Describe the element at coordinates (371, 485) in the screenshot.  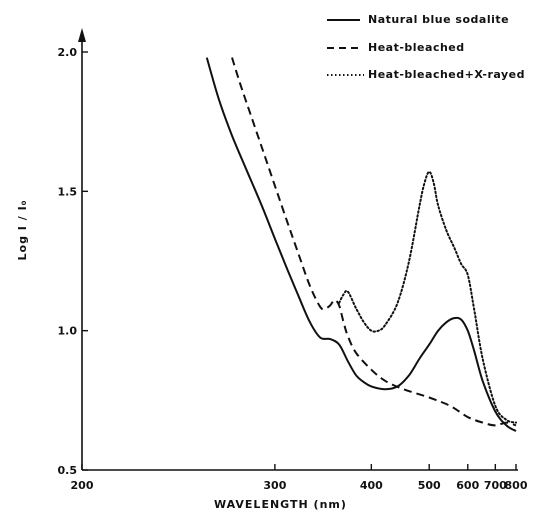
I see `x-tick-label: 400` at that location.